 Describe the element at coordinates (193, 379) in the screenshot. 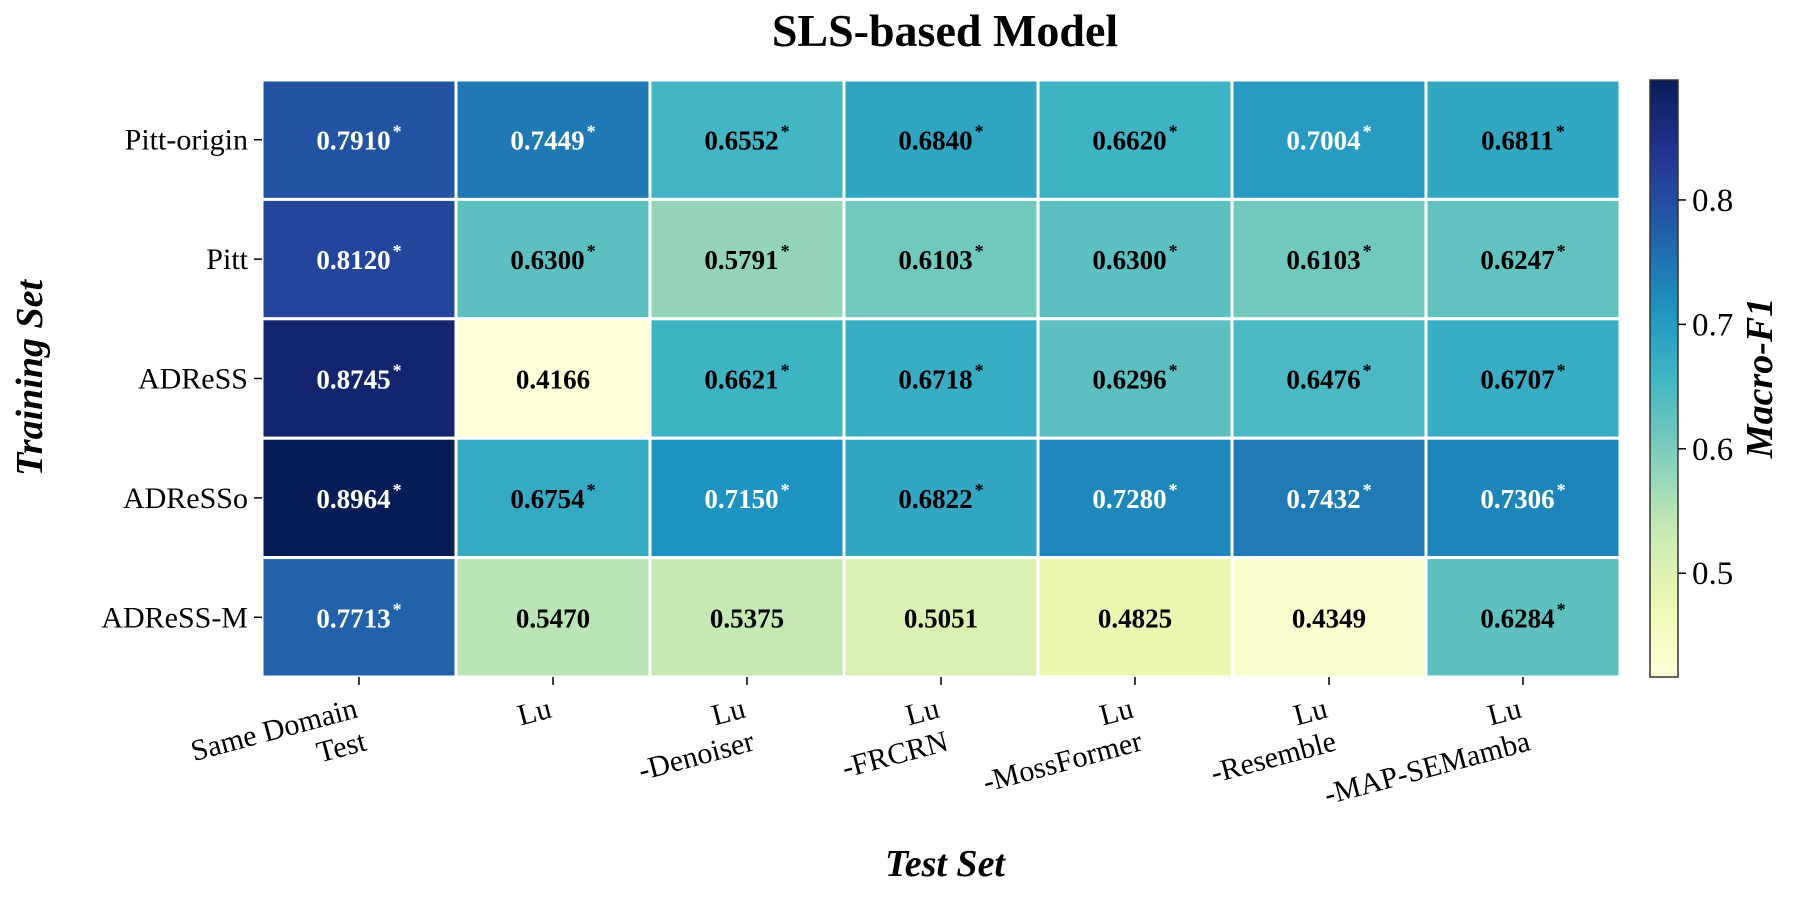

I see `row-label: ADReSS` at that location.